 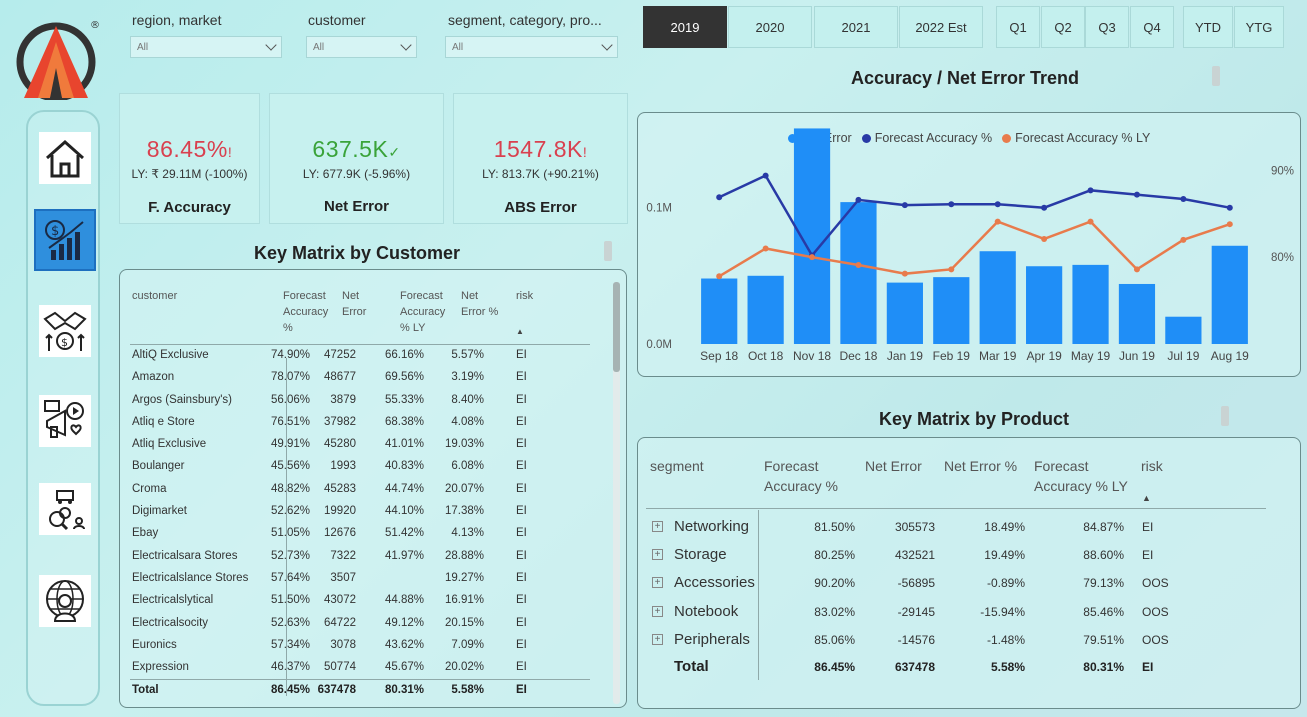 I want to click on segment-category-value: All, so click(x=458, y=47).